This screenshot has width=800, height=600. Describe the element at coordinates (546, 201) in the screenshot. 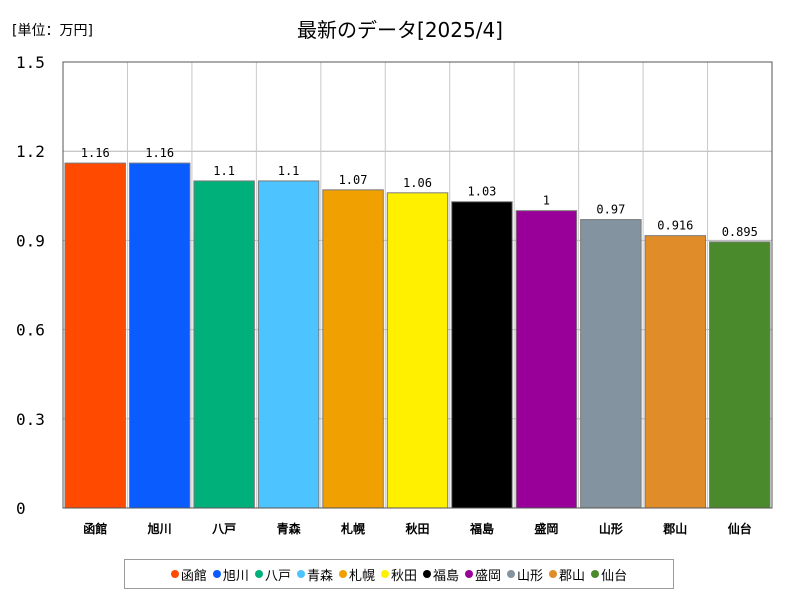

I see `data-label: 1` at that location.